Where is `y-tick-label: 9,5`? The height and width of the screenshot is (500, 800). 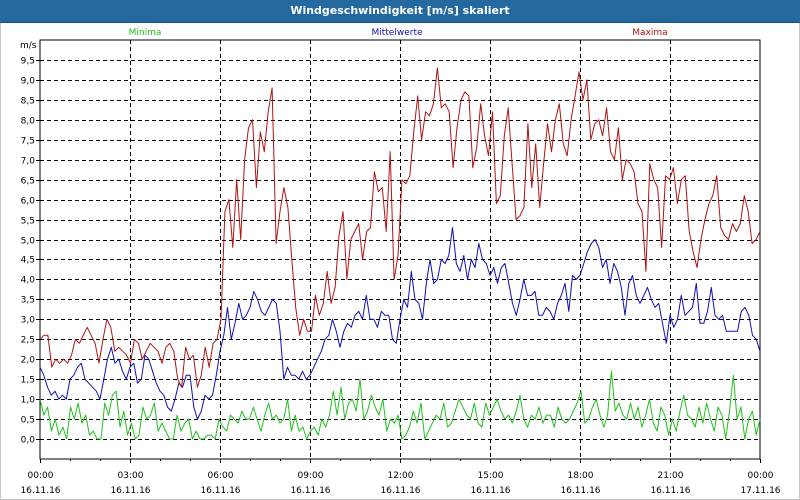 y-tick-label: 9,5 is located at coordinates (28, 62).